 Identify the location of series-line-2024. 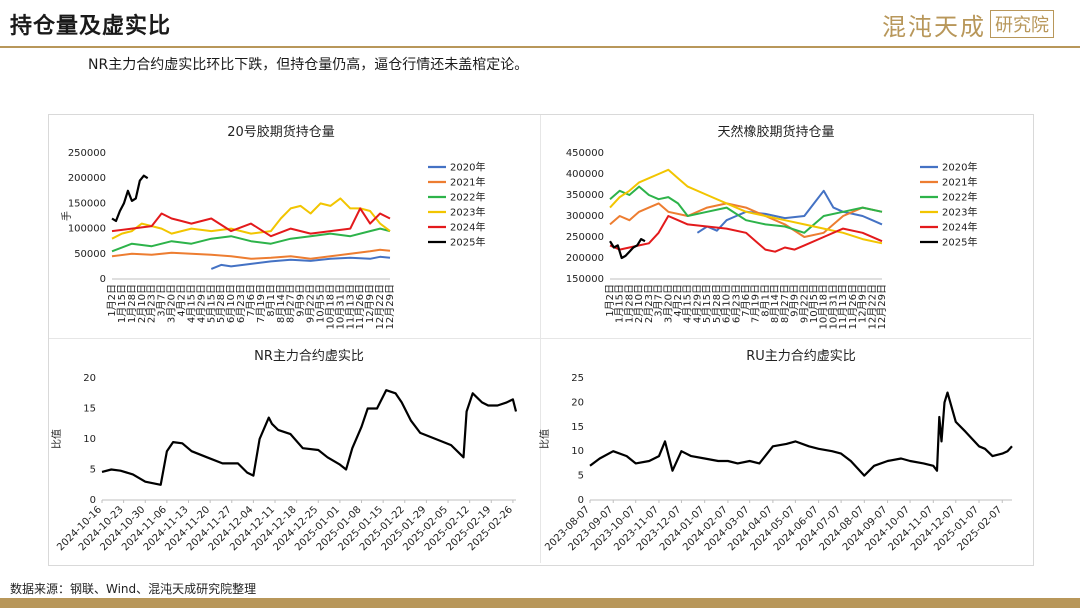
(746, 234).